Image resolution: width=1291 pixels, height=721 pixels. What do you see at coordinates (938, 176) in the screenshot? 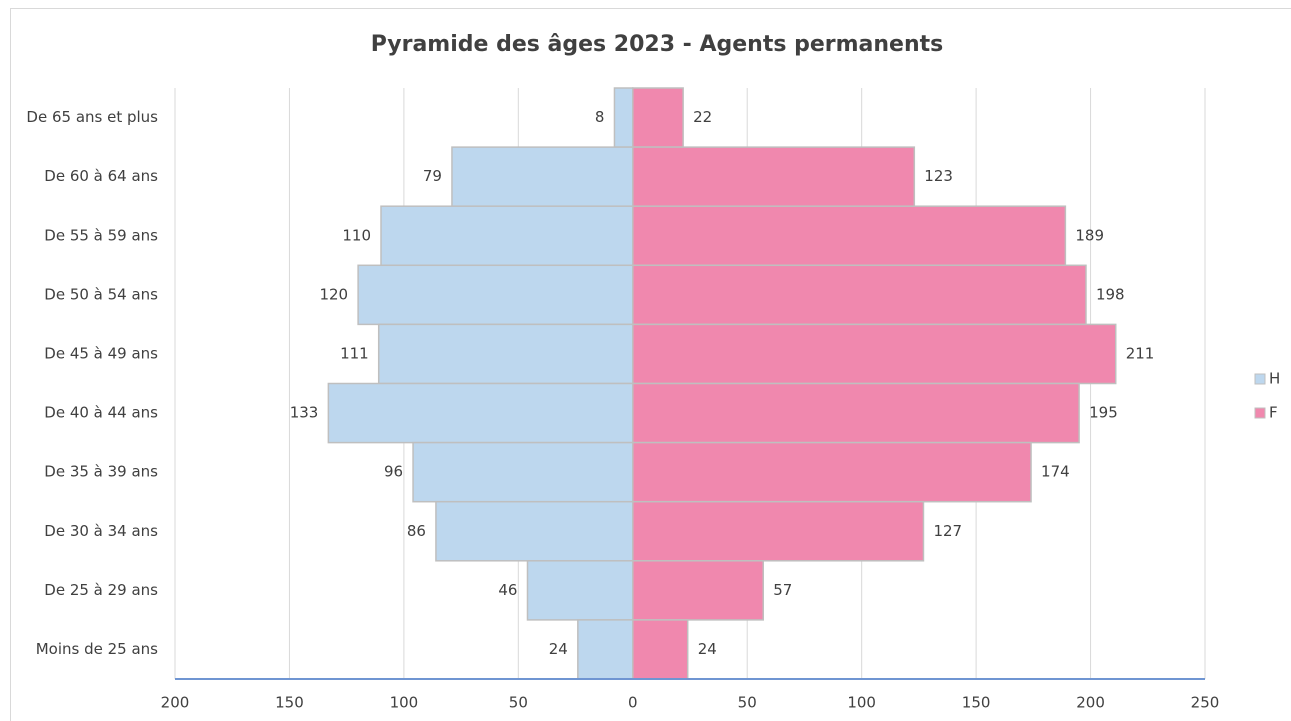
I see `data-label: 123` at bounding box center [938, 176].